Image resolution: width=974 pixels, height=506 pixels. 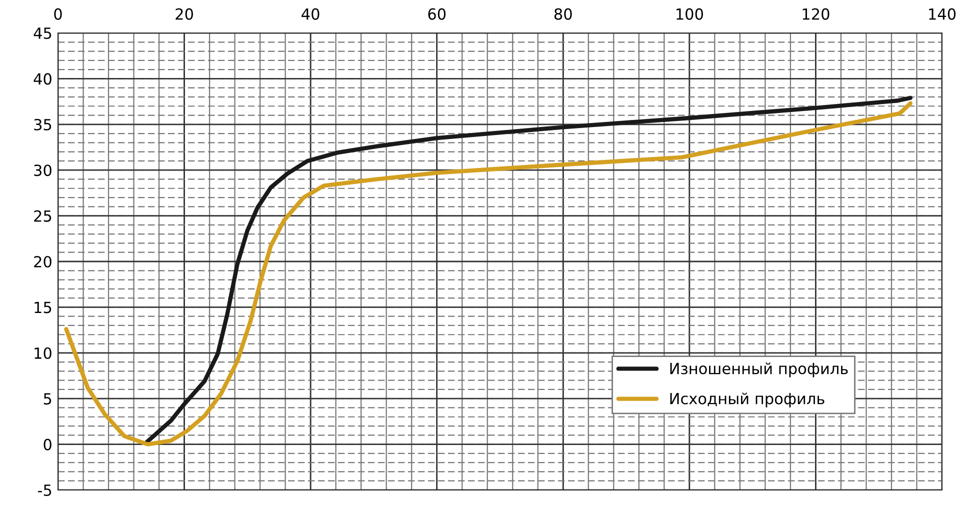 I want to click on y-tick-label: 25, so click(x=43, y=216).